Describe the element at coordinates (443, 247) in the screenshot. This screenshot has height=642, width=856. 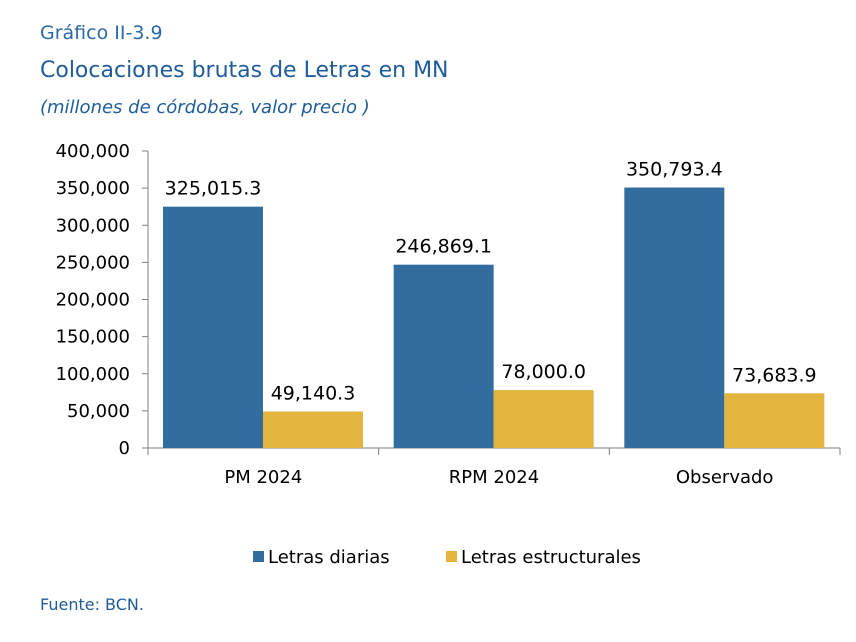
I see `data-label: 246,869.1` at that location.